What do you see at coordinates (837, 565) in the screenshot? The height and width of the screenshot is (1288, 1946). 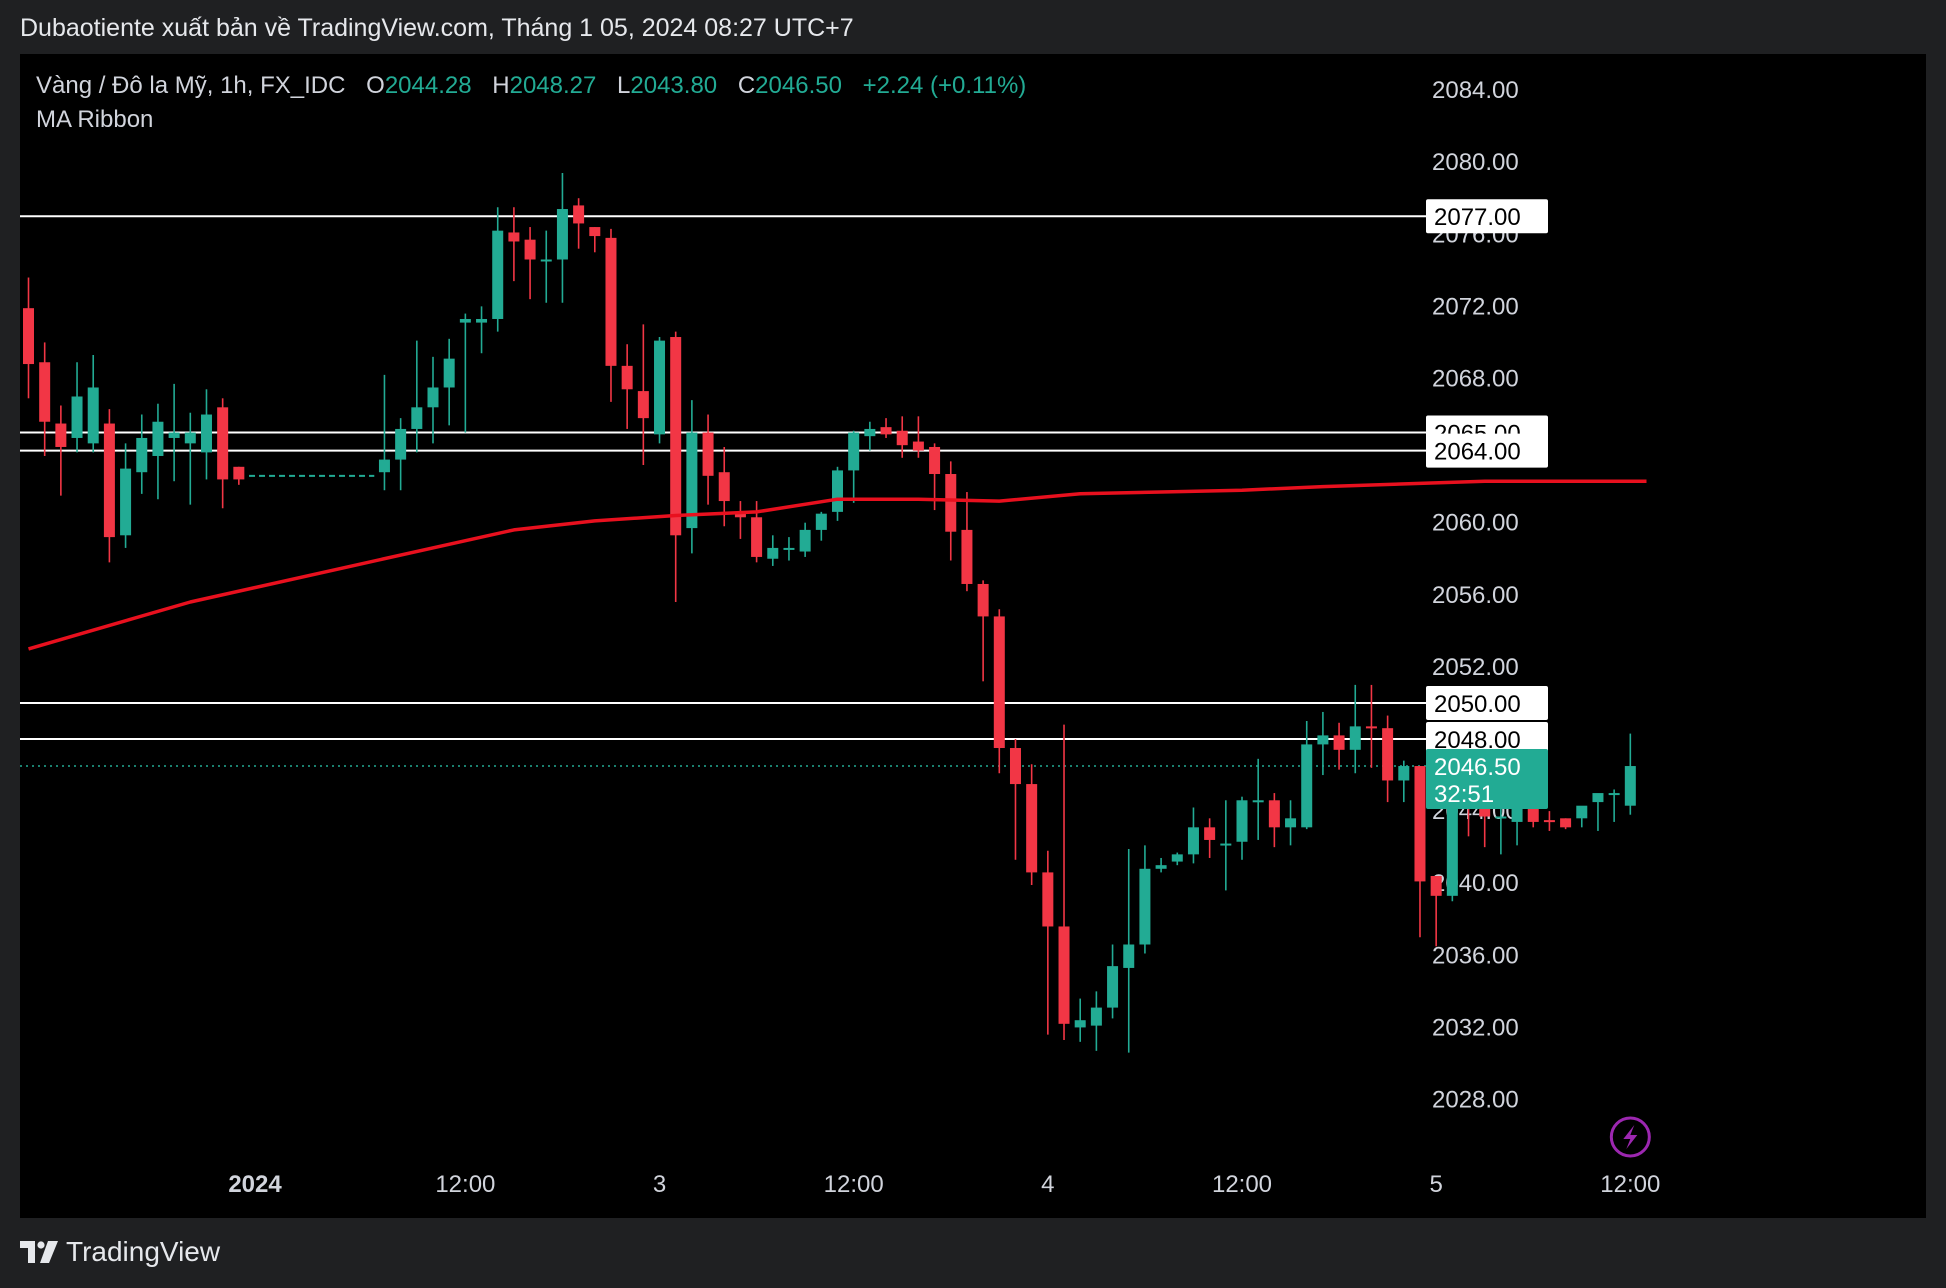 I see `ma-ribbon-line` at bounding box center [837, 565].